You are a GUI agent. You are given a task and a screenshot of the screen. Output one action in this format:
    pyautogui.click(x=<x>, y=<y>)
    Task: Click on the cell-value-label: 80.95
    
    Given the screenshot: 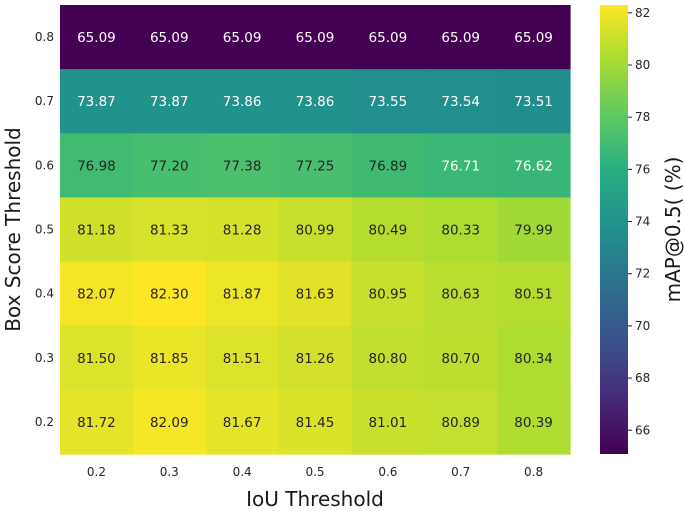 What is the action you would take?
    pyautogui.click(x=388, y=295)
    